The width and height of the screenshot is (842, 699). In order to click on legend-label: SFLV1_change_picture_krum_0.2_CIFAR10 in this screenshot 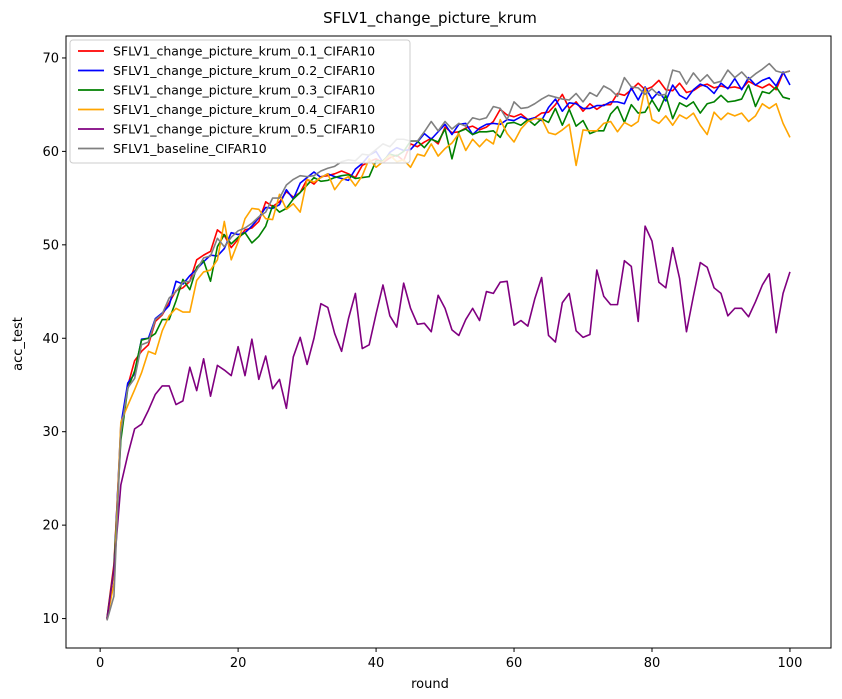, I will do `click(244, 70)`.